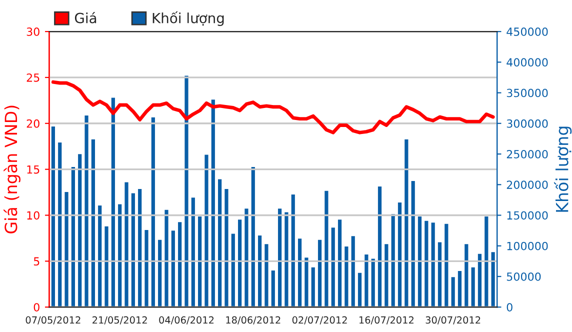  Describe the element at coordinates (527, 215) in the screenshot. I see `y2-tick-label: 150000` at that location.